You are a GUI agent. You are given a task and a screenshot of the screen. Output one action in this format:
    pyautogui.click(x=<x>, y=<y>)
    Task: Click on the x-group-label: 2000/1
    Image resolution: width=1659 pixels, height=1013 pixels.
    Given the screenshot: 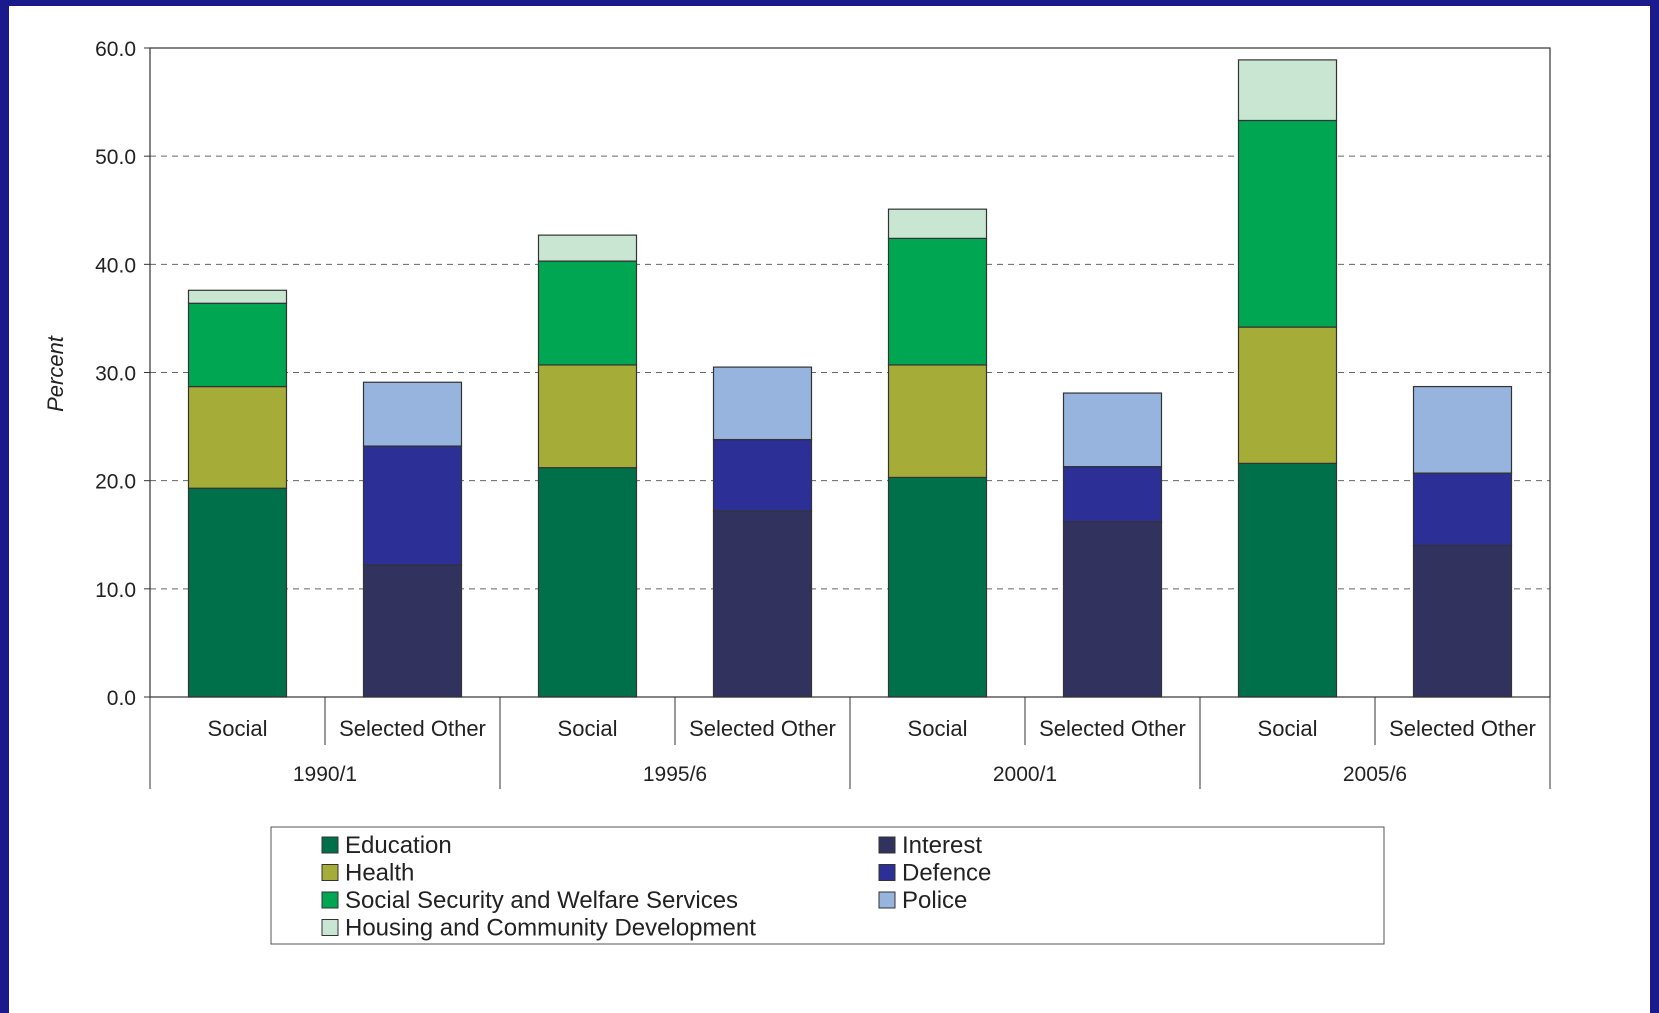 What is the action you would take?
    pyautogui.click(x=1025, y=774)
    